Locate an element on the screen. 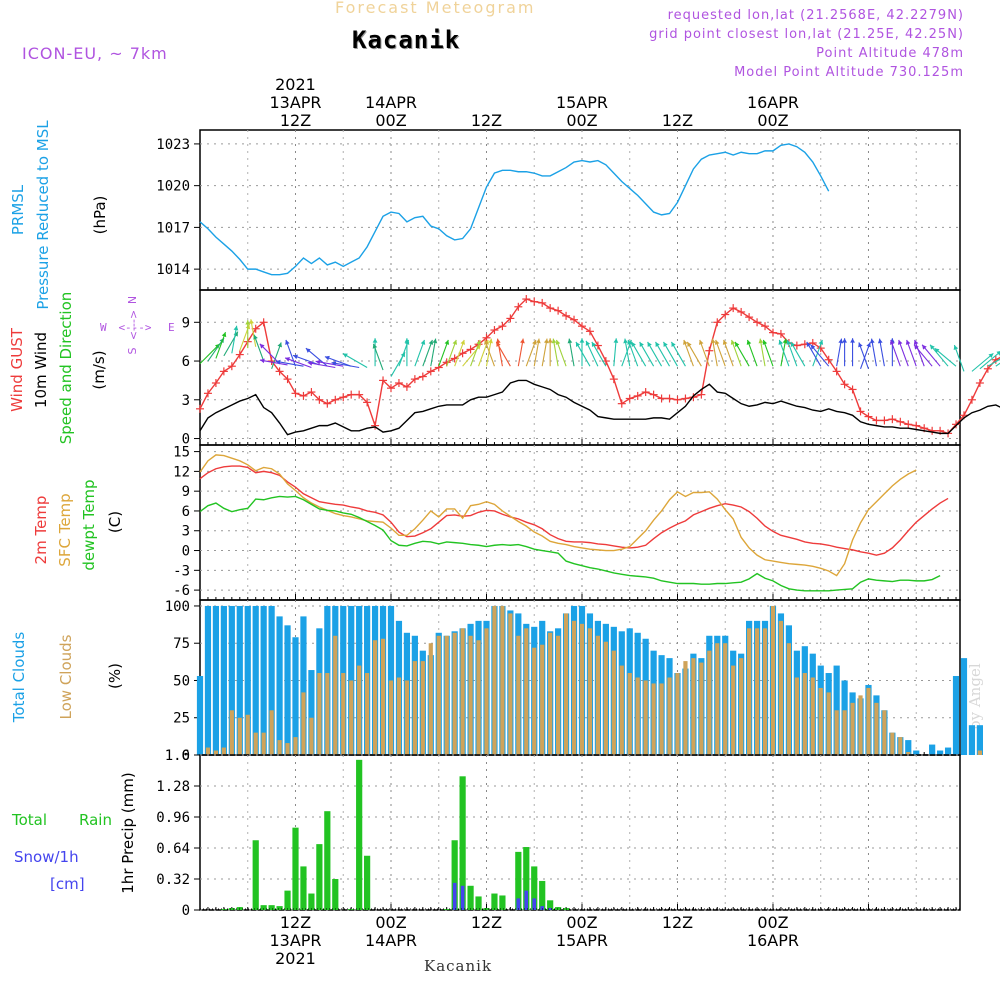 The height and width of the screenshot is (1000, 1000). label-snow: Snow/1h is located at coordinates (46, 857).